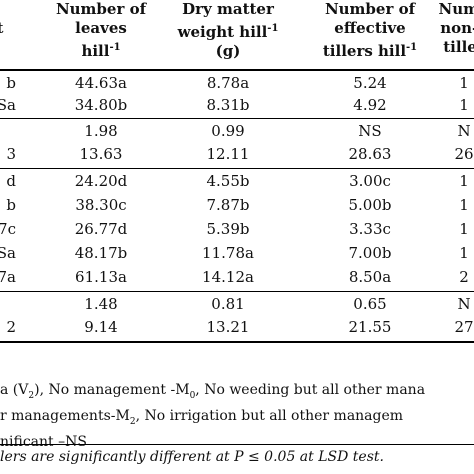  I want to click on cell-effective-tillers: 28.63, so click(370, 154).